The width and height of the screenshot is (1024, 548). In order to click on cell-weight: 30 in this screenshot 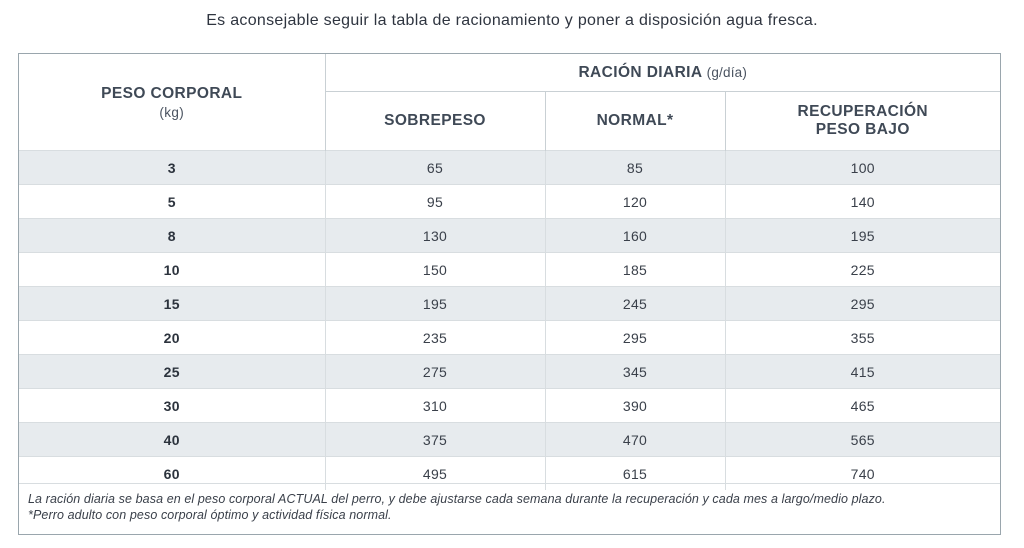, I will do `click(172, 405)`.